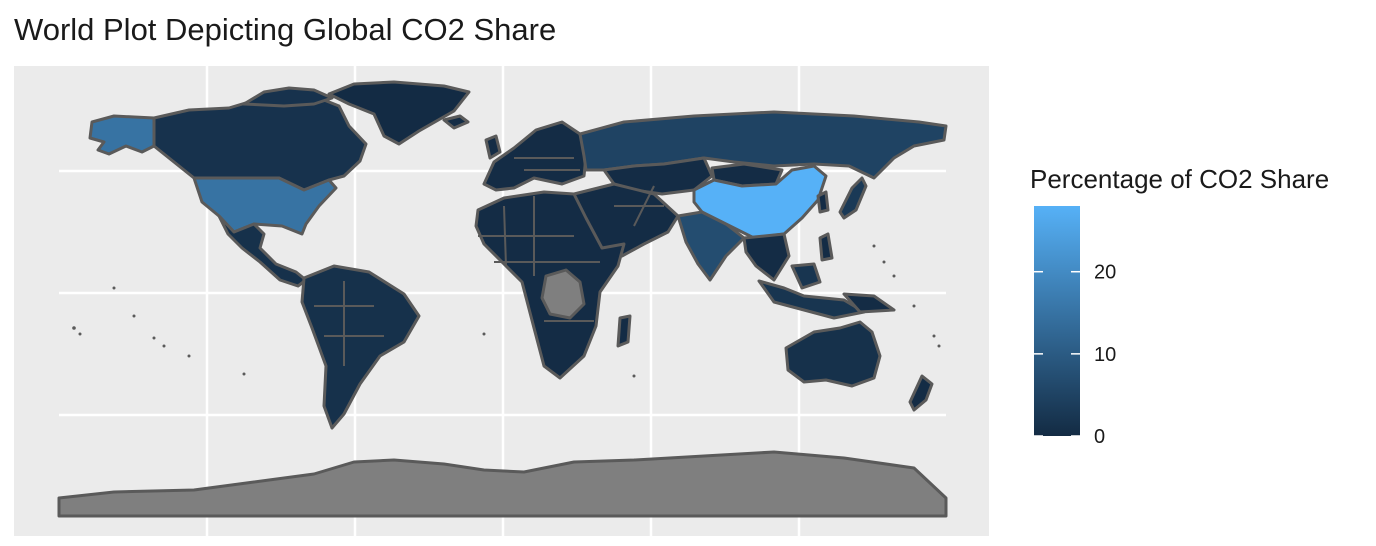 The height and width of the screenshot is (546, 1376). Describe the element at coordinates (624, 331) in the screenshot. I see `country-madagascar` at that location.